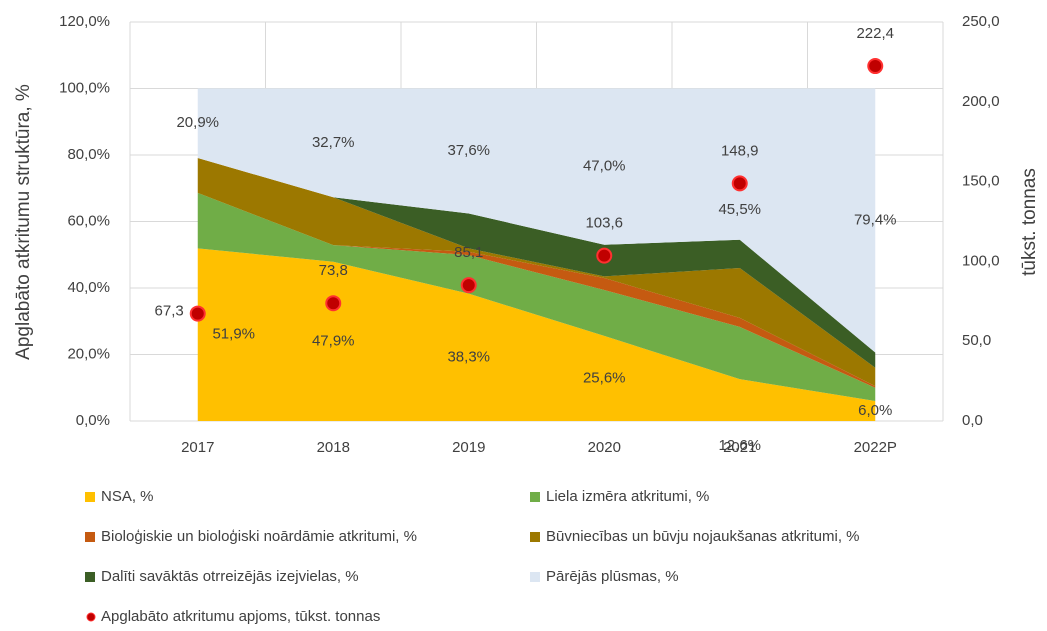  I want to click on y2-tick-label: 150,0, so click(981, 181).